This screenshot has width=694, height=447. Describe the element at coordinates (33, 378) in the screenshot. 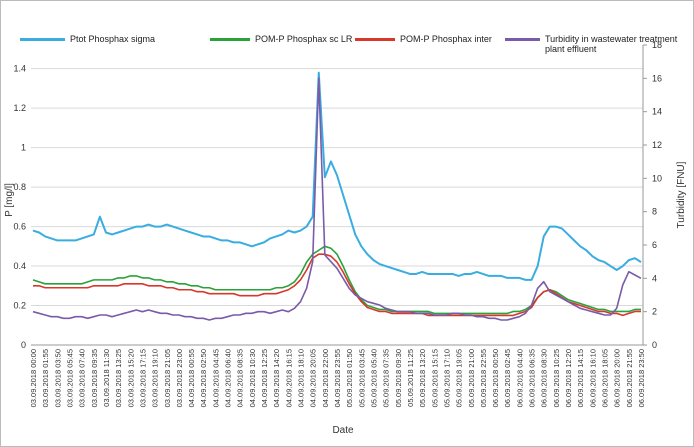

I see `x-tick-label: 03.09.2018 00:00` at that location.